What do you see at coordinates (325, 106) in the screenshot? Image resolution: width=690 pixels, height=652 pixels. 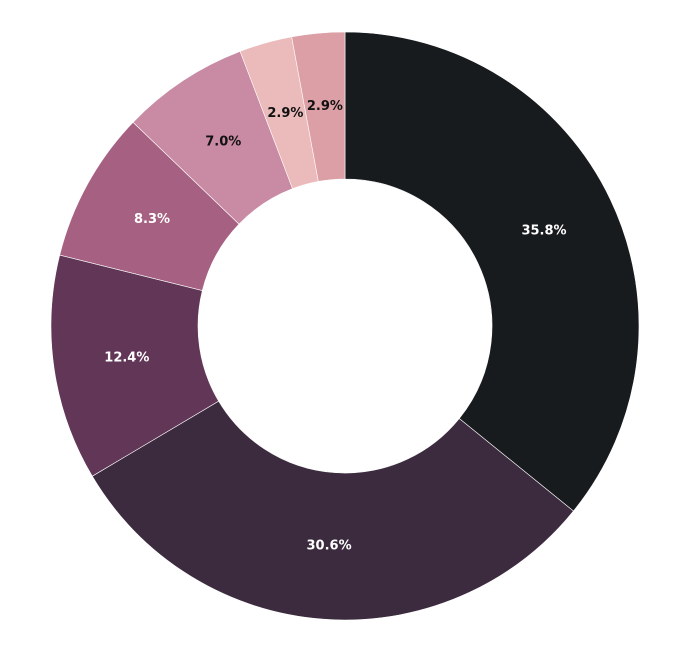 I see `slice-label-7: 2.9%` at bounding box center [325, 106].